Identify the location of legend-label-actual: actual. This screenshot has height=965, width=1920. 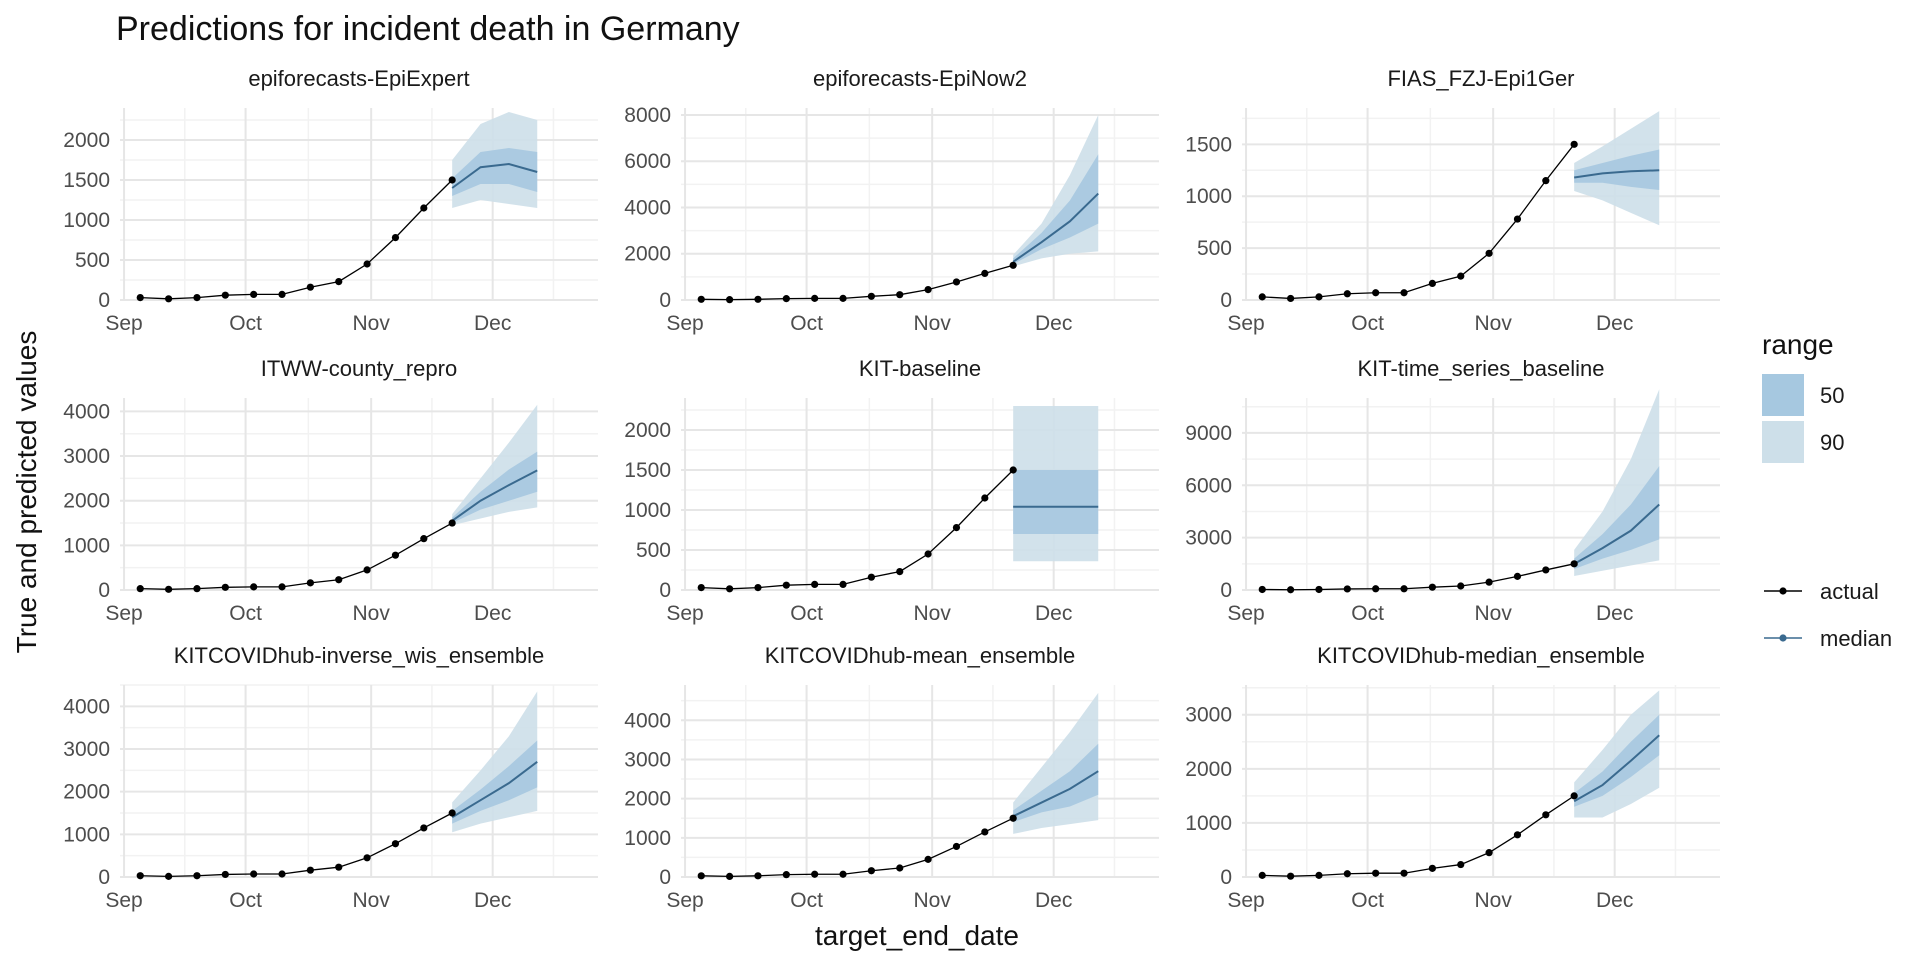
(1849, 591).